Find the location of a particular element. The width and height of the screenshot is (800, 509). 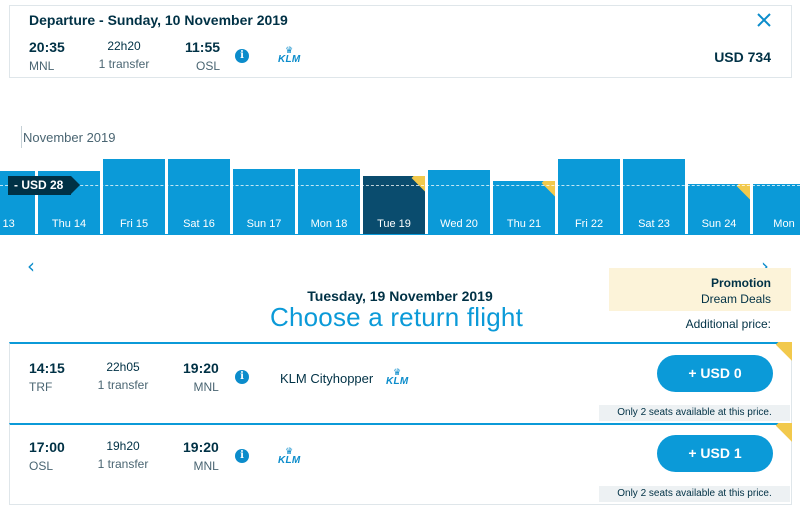

flight-departure-airport: OSL is located at coordinates (41, 466).